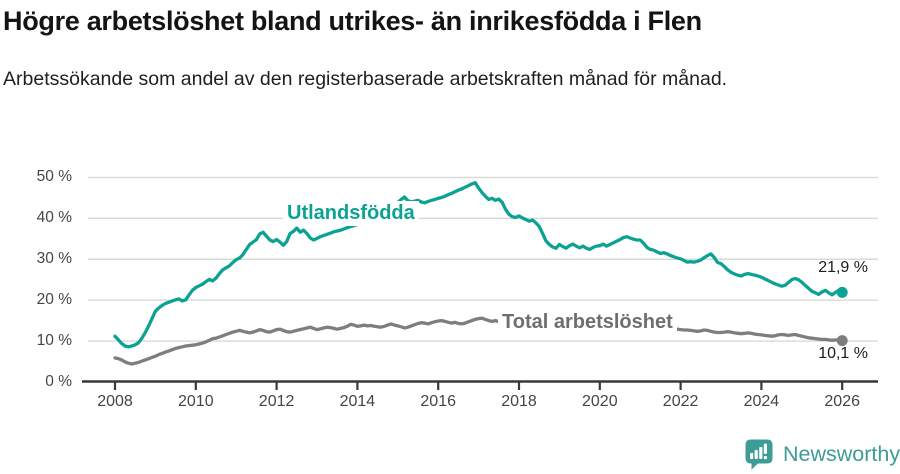  I want to click on annotation-utlandsfodda-end-value: 21,9 %, so click(843, 267).